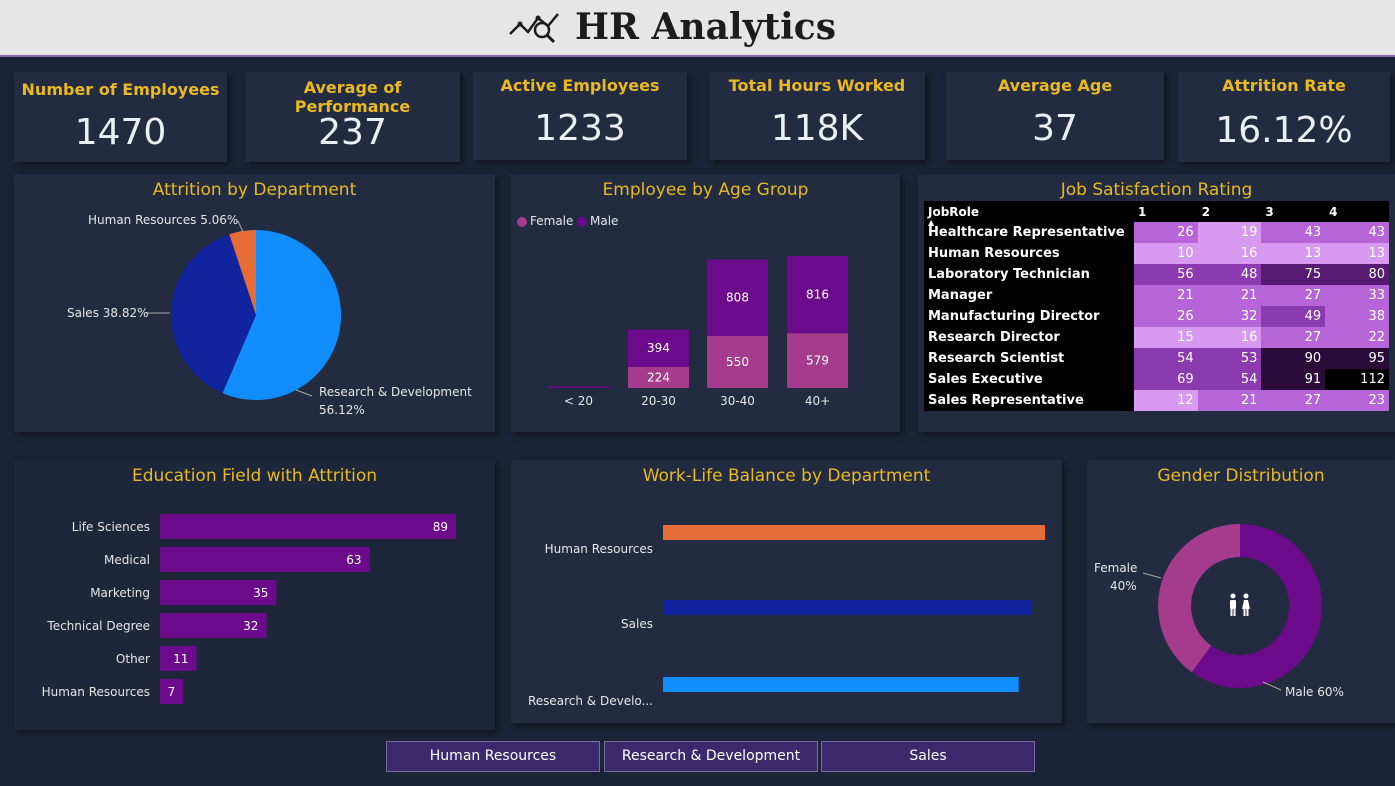  What do you see at coordinates (1257, 606) in the screenshot?
I see `donut-slice-male` at bounding box center [1257, 606].